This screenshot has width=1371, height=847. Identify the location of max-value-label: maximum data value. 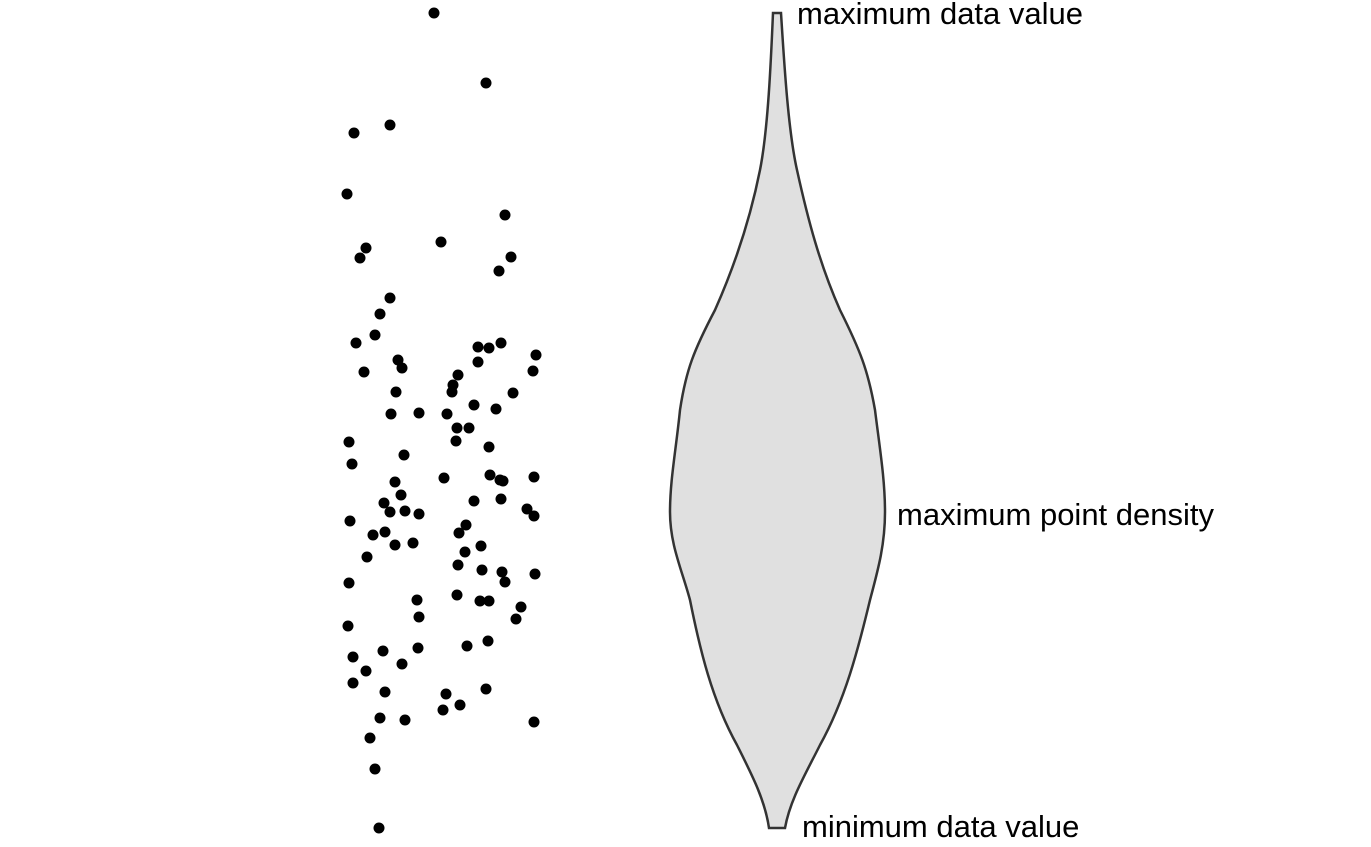
(940, 15).